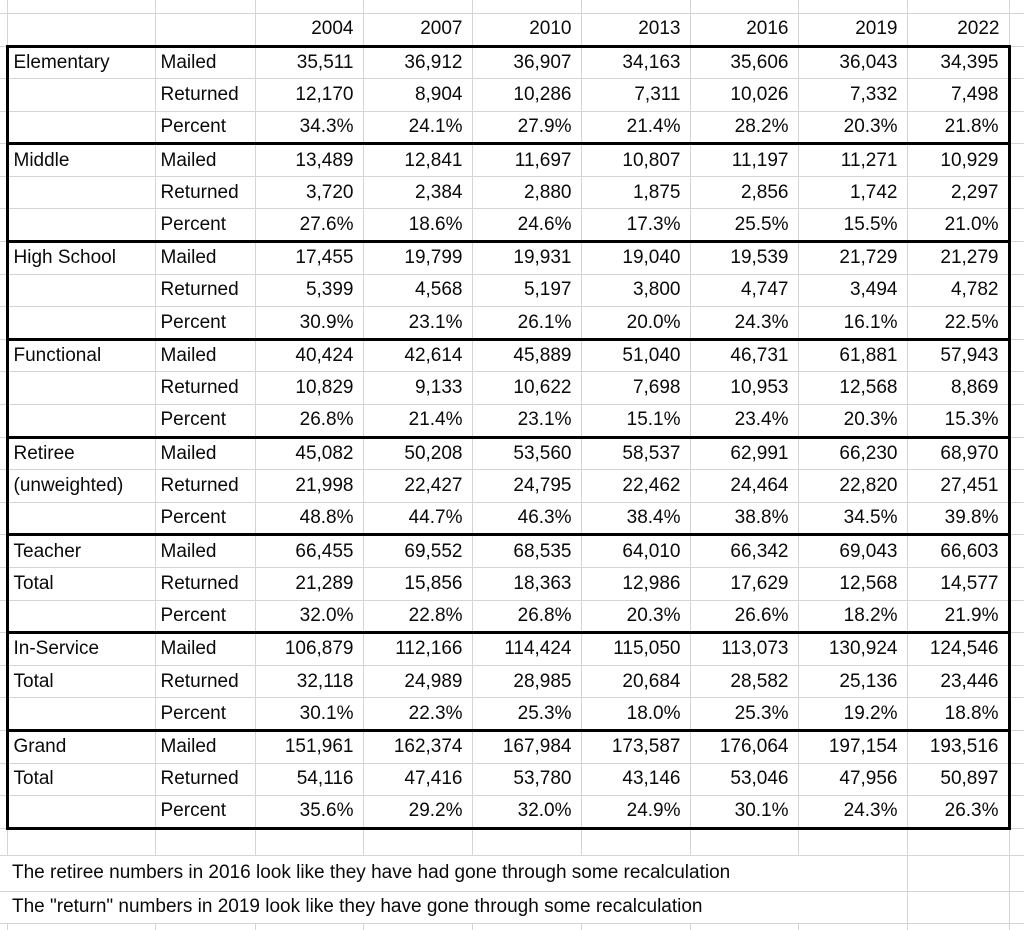  Describe the element at coordinates (958, 159) in the screenshot. I see `mailed-value-cell: 10,929` at that location.